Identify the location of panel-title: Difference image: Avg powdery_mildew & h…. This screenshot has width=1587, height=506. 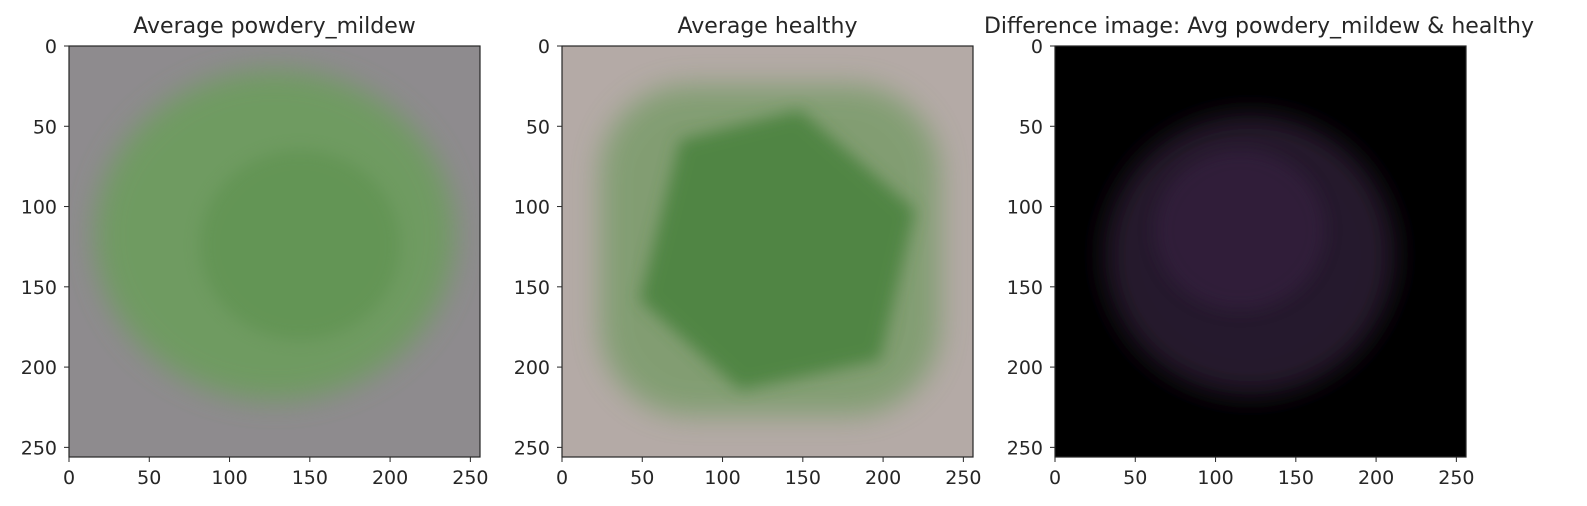
(1259, 26).